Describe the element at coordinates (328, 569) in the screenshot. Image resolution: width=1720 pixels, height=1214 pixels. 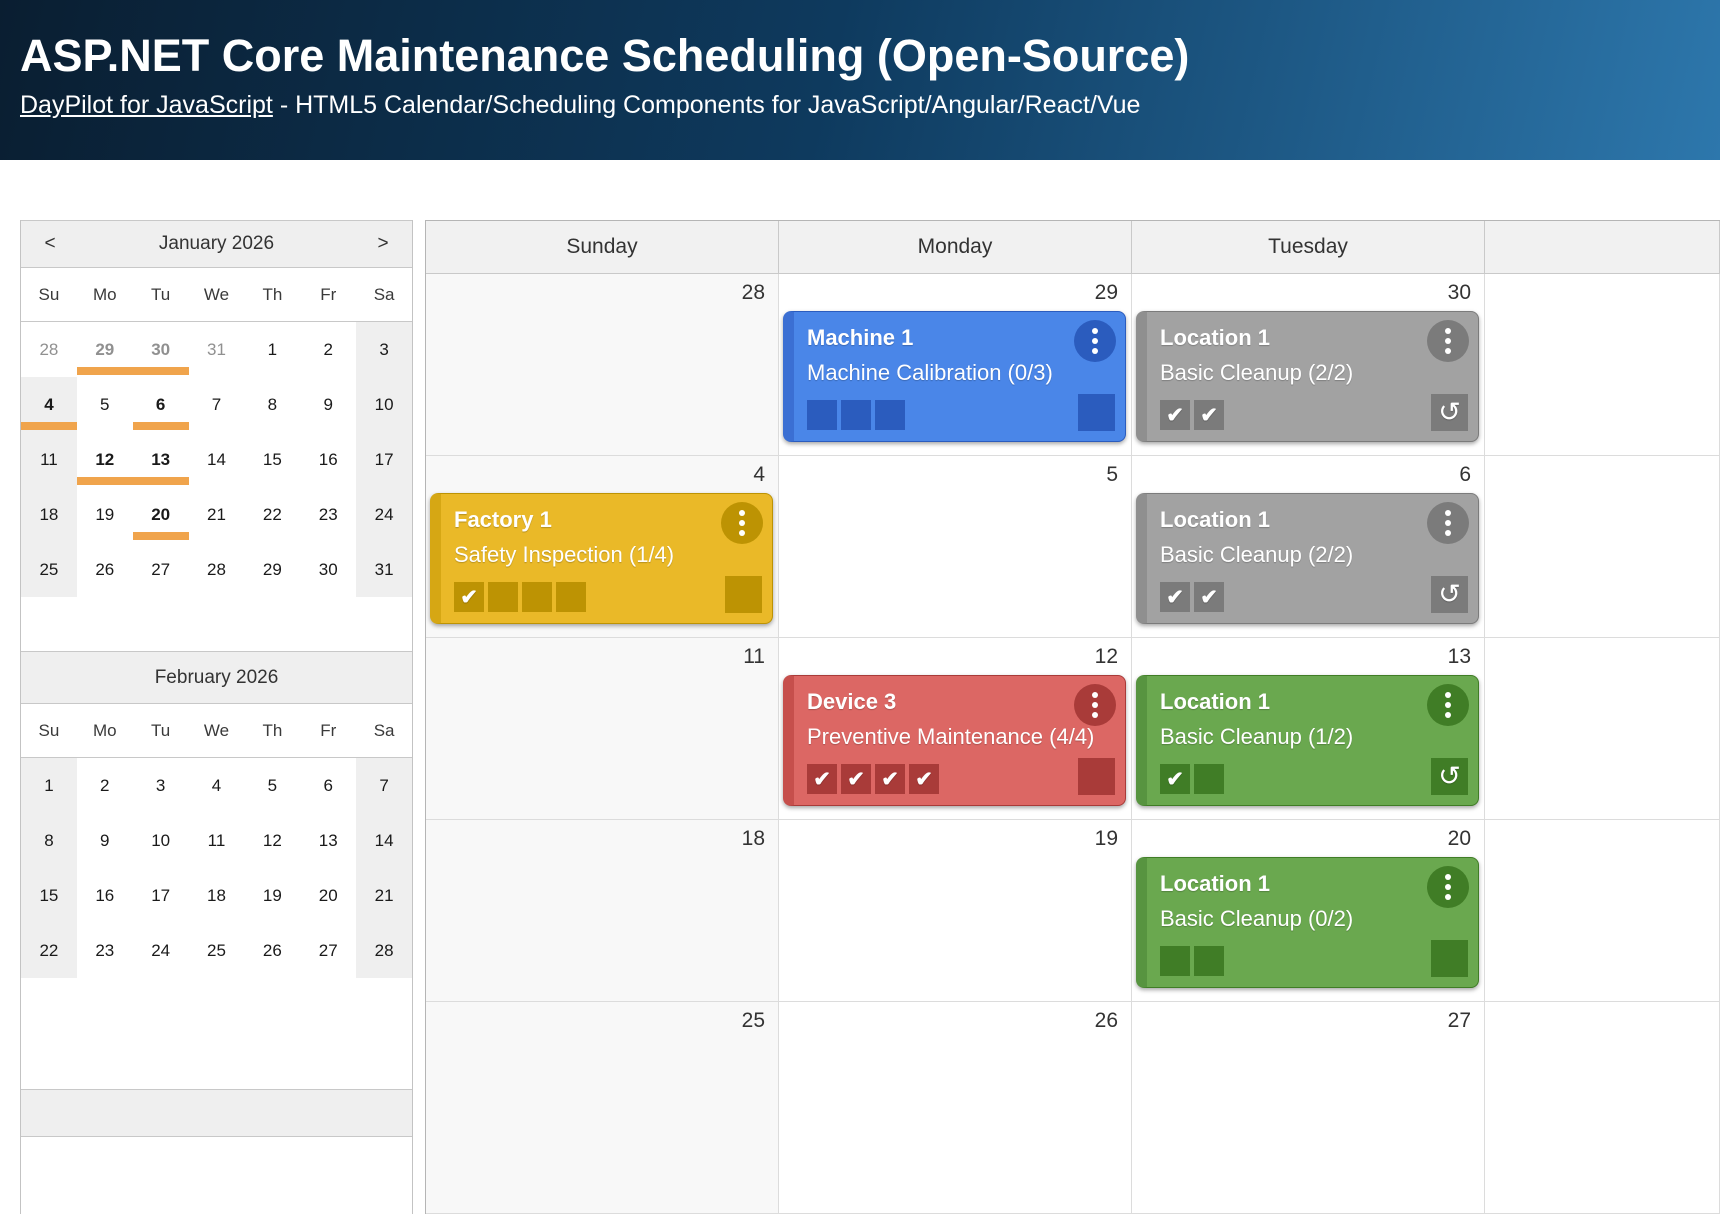
I see `navigator-day: 30` at that location.